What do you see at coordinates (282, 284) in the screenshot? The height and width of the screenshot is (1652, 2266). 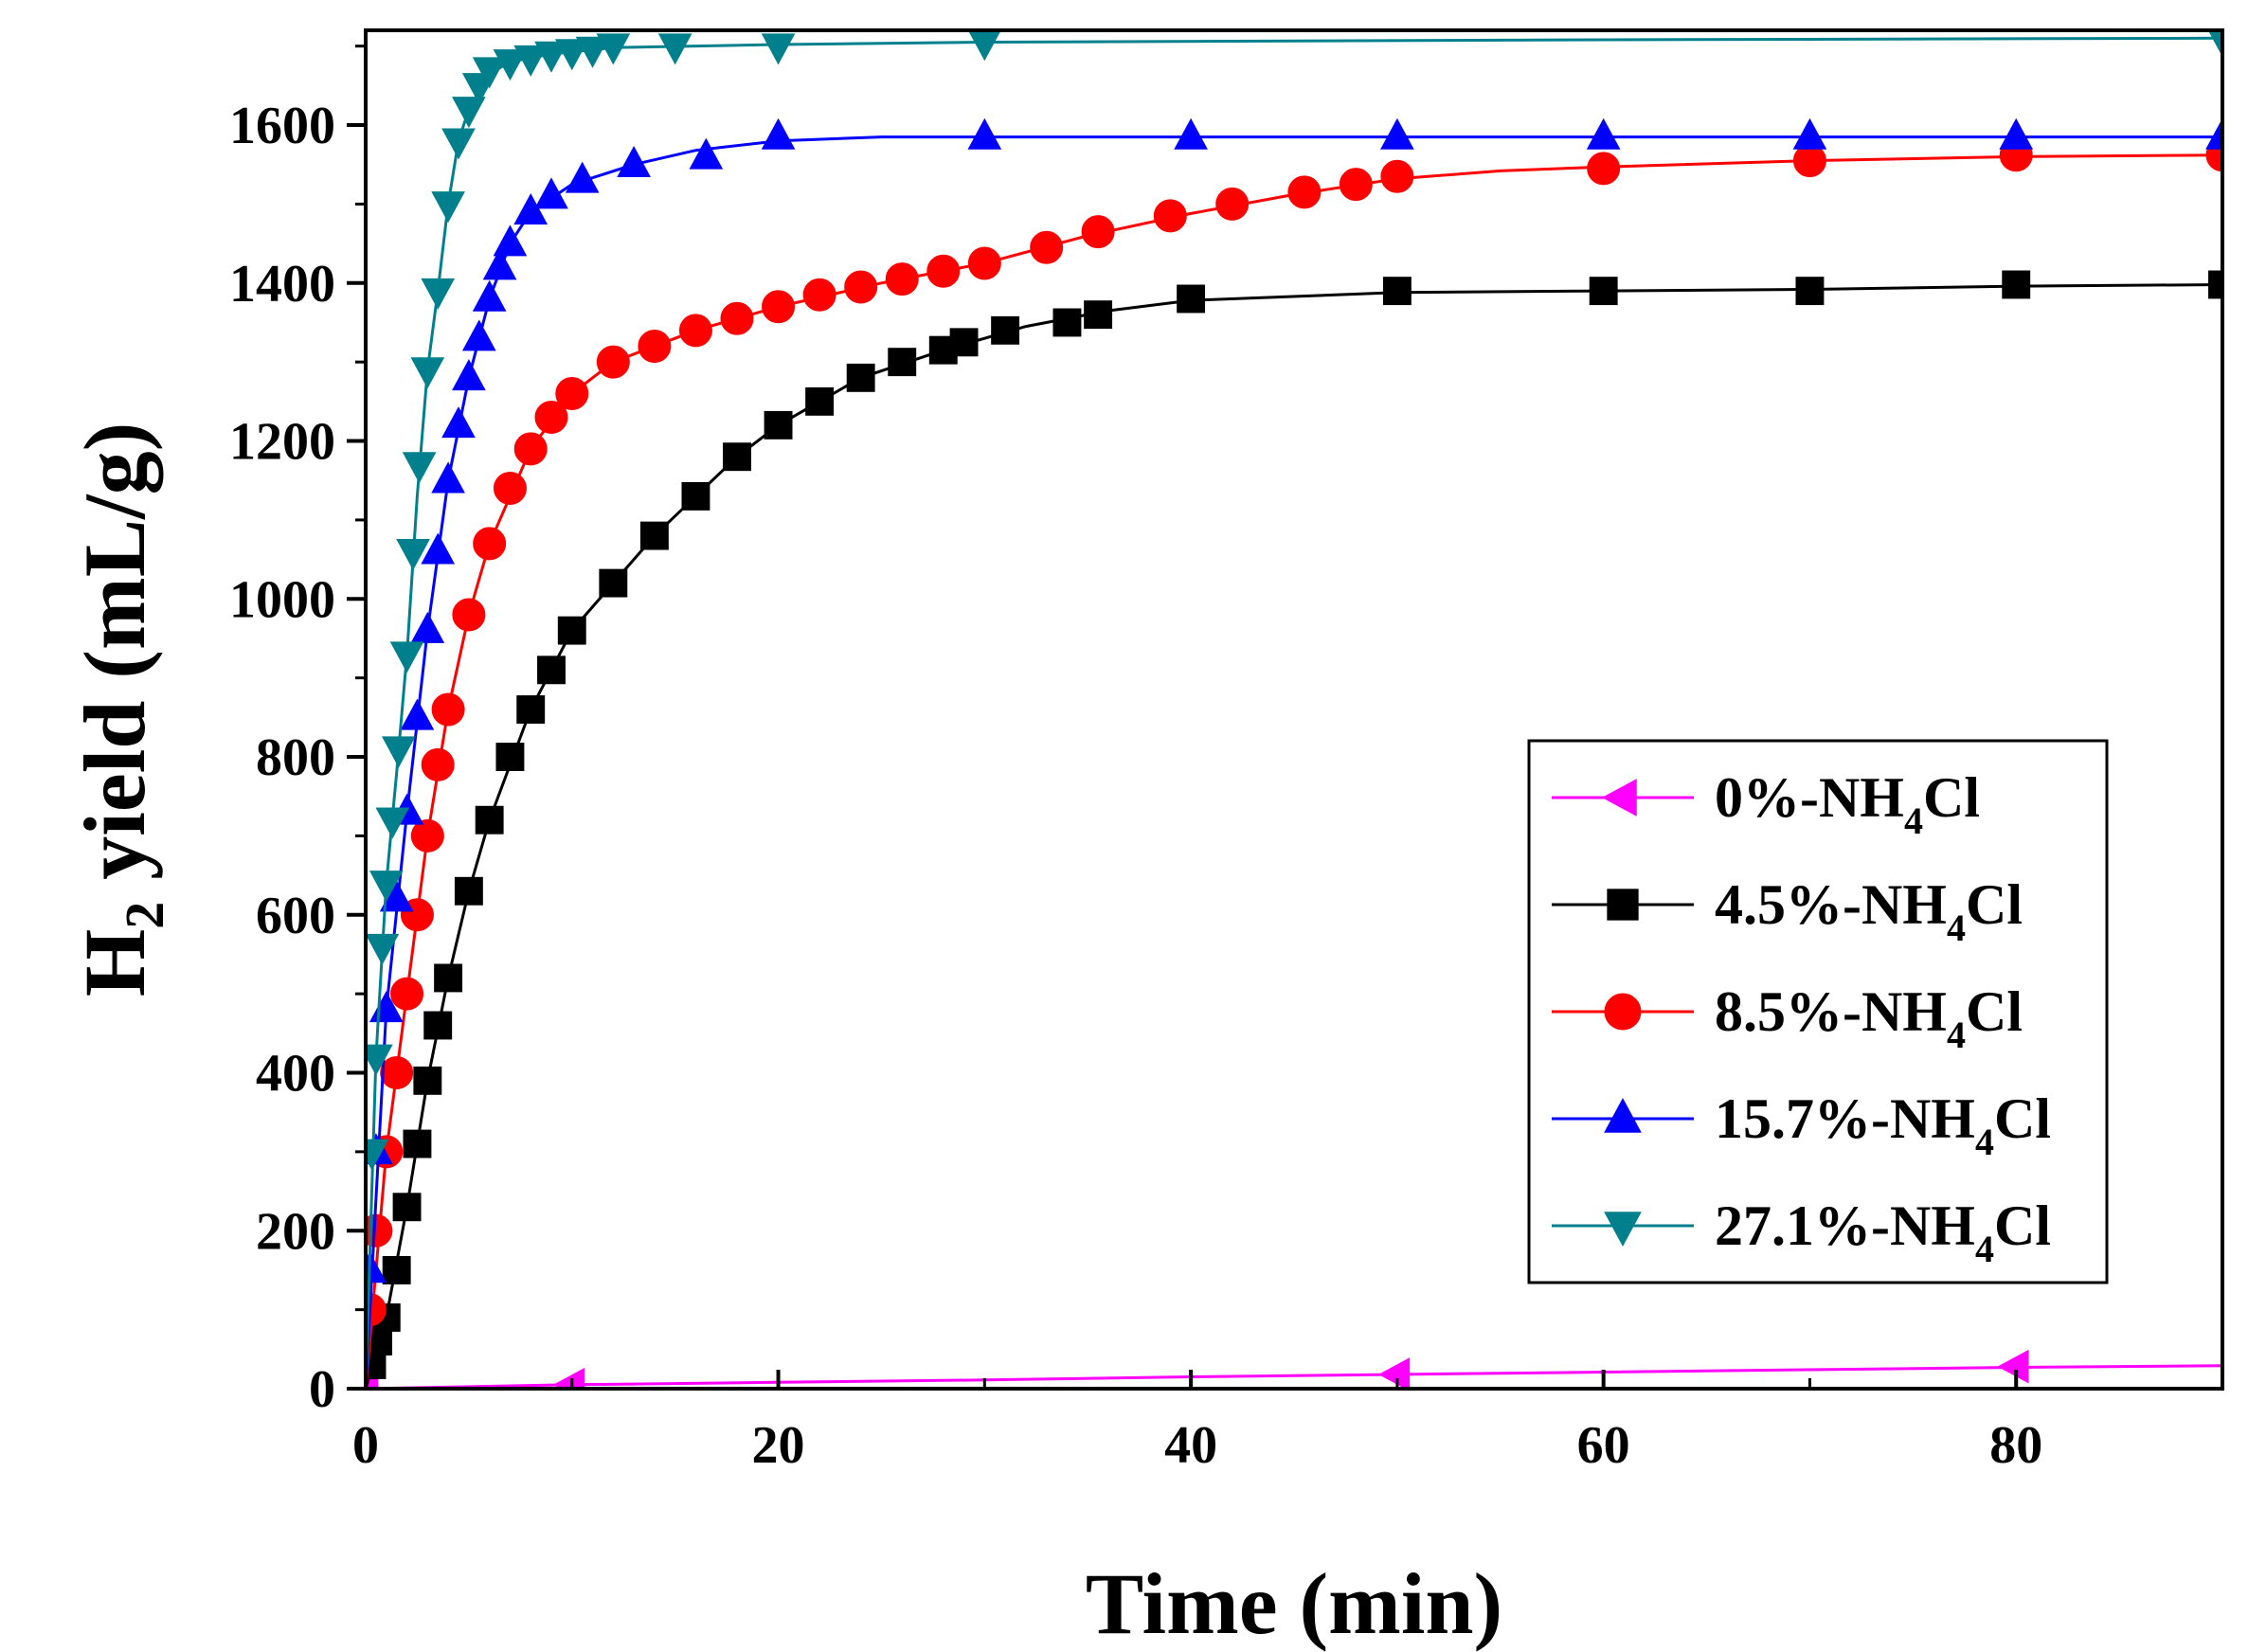 I see `y-tick-label: 1400` at bounding box center [282, 284].